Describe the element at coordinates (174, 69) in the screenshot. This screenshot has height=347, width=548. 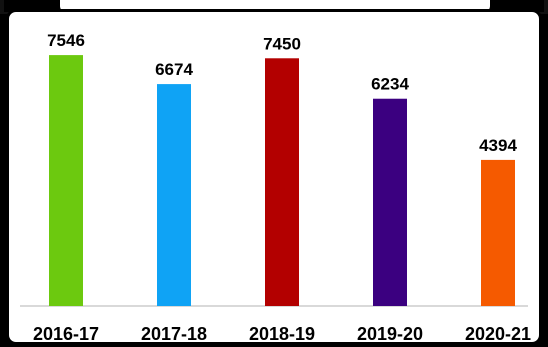
I see `value-label-2017-18: 6674` at that location.